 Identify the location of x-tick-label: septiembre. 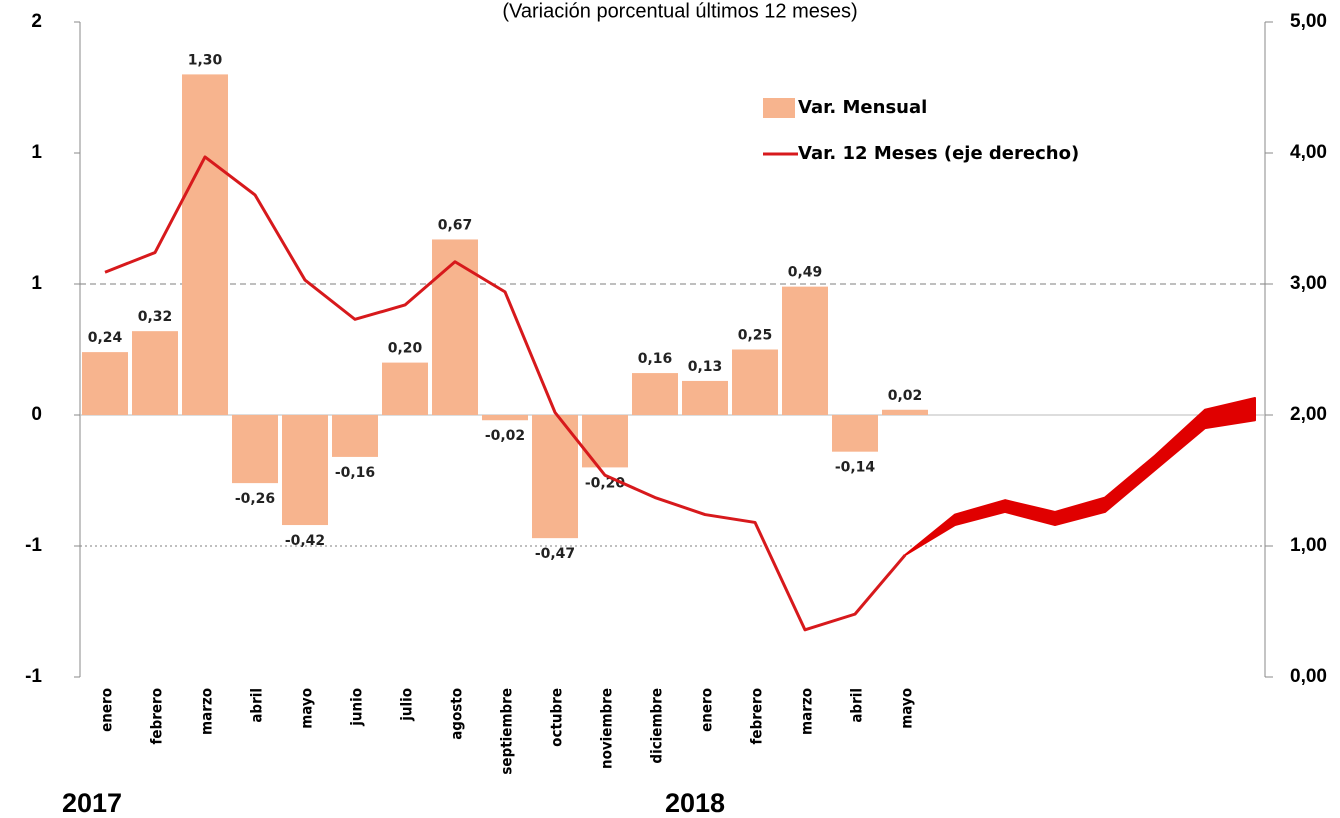
(507, 731).